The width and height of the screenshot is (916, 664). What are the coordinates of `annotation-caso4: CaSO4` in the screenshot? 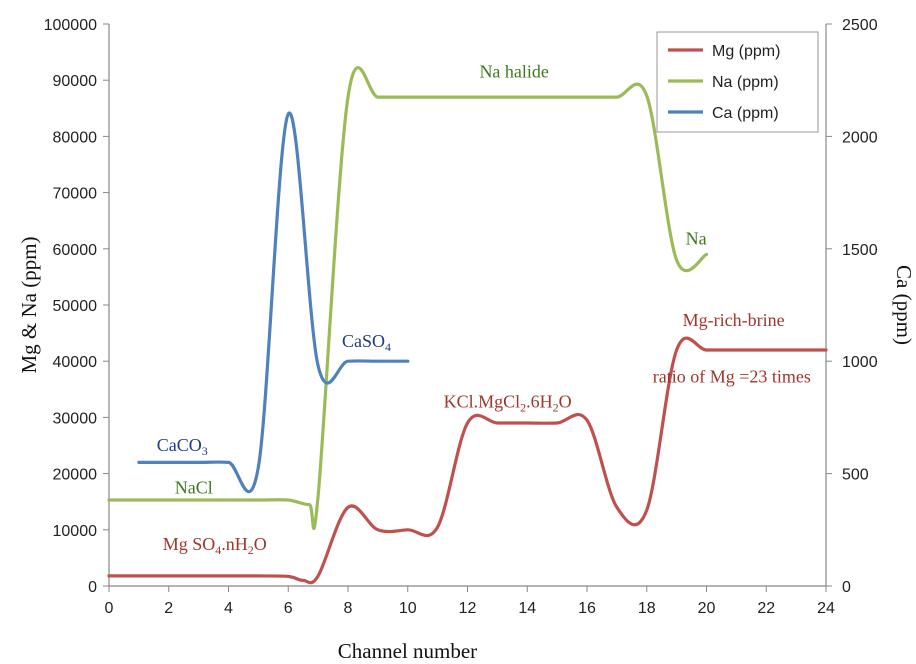 It's located at (366, 342).